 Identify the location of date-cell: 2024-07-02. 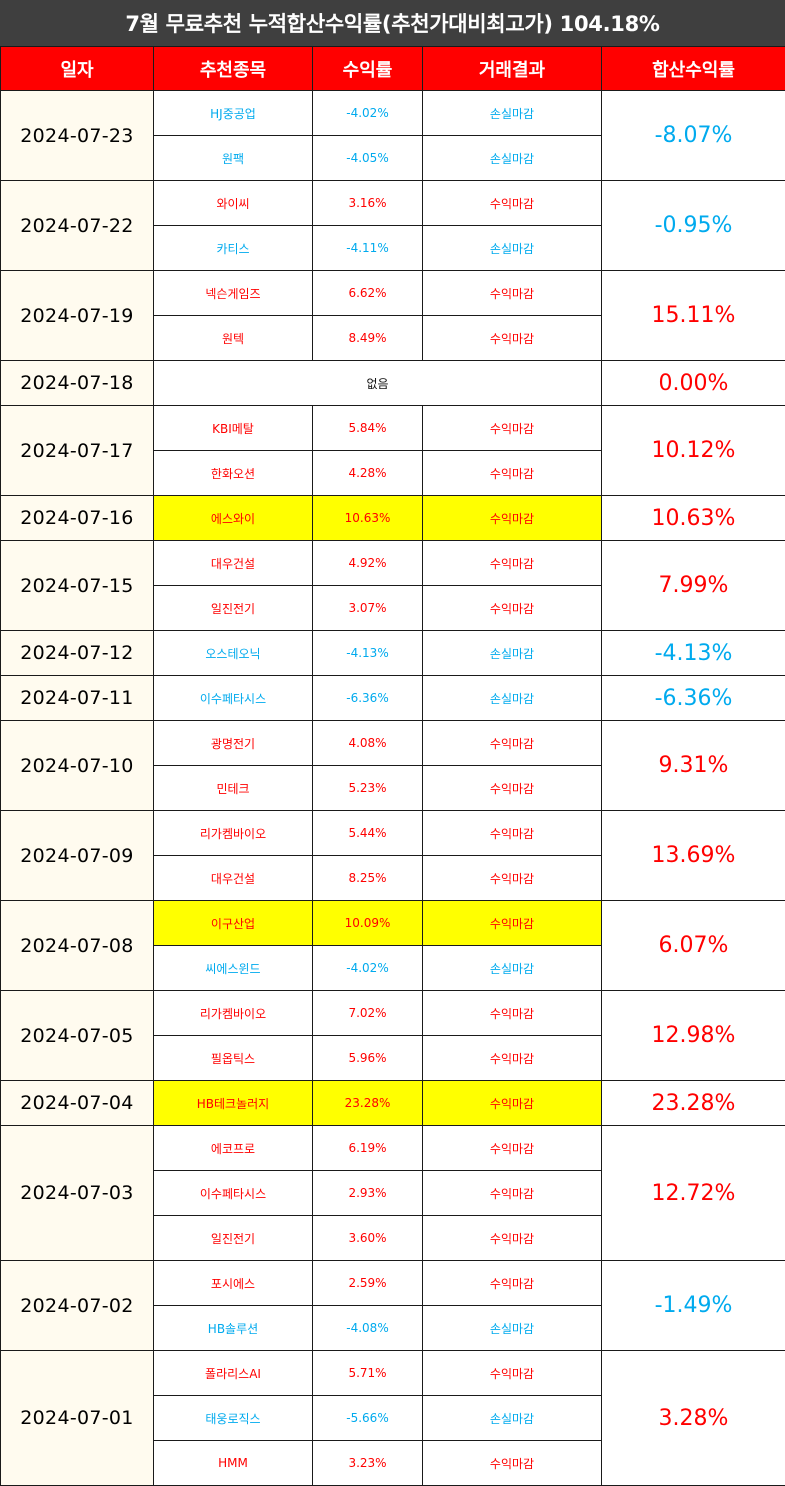
(77, 1305).